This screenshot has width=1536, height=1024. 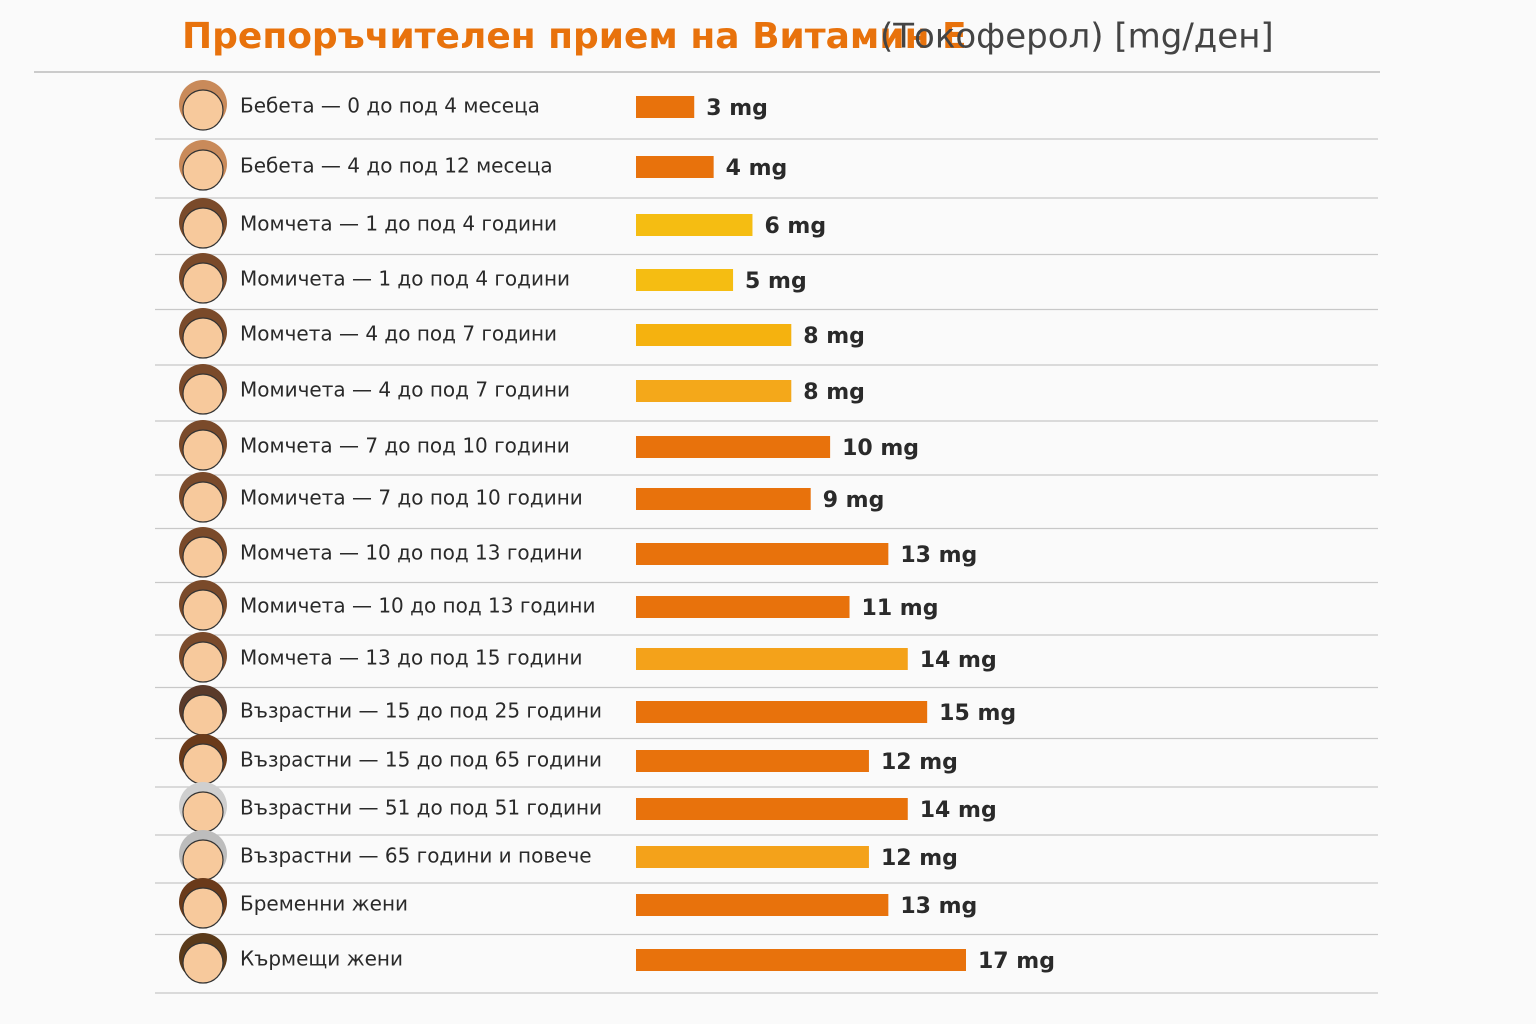 I want to click on category-label: Момичета — 7 до под 10 години, so click(x=411, y=498).